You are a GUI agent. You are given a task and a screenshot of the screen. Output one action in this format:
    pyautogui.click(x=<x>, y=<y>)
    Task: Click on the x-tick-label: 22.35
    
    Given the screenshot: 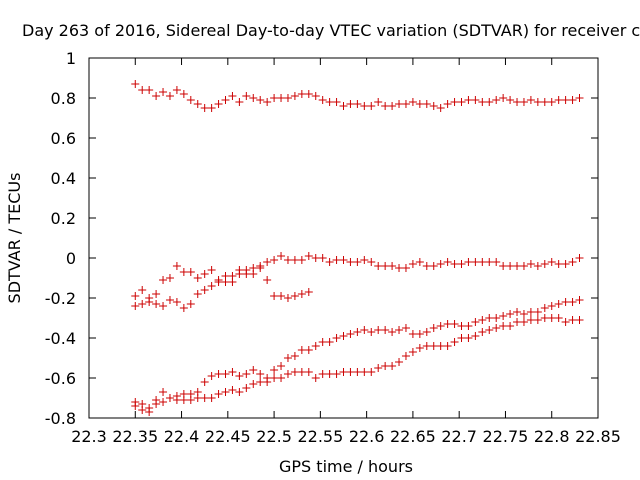 What is the action you would take?
    pyautogui.click(x=135, y=436)
    